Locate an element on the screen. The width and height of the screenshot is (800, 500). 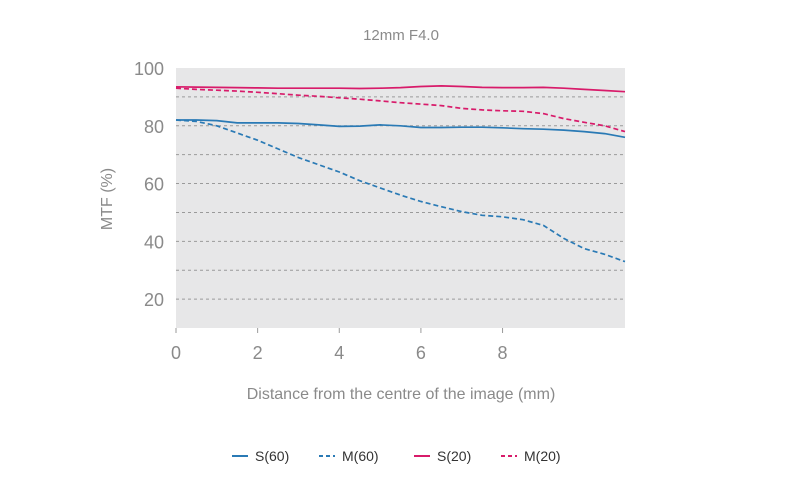
x-tick-label: 8 is located at coordinates (503, 353).